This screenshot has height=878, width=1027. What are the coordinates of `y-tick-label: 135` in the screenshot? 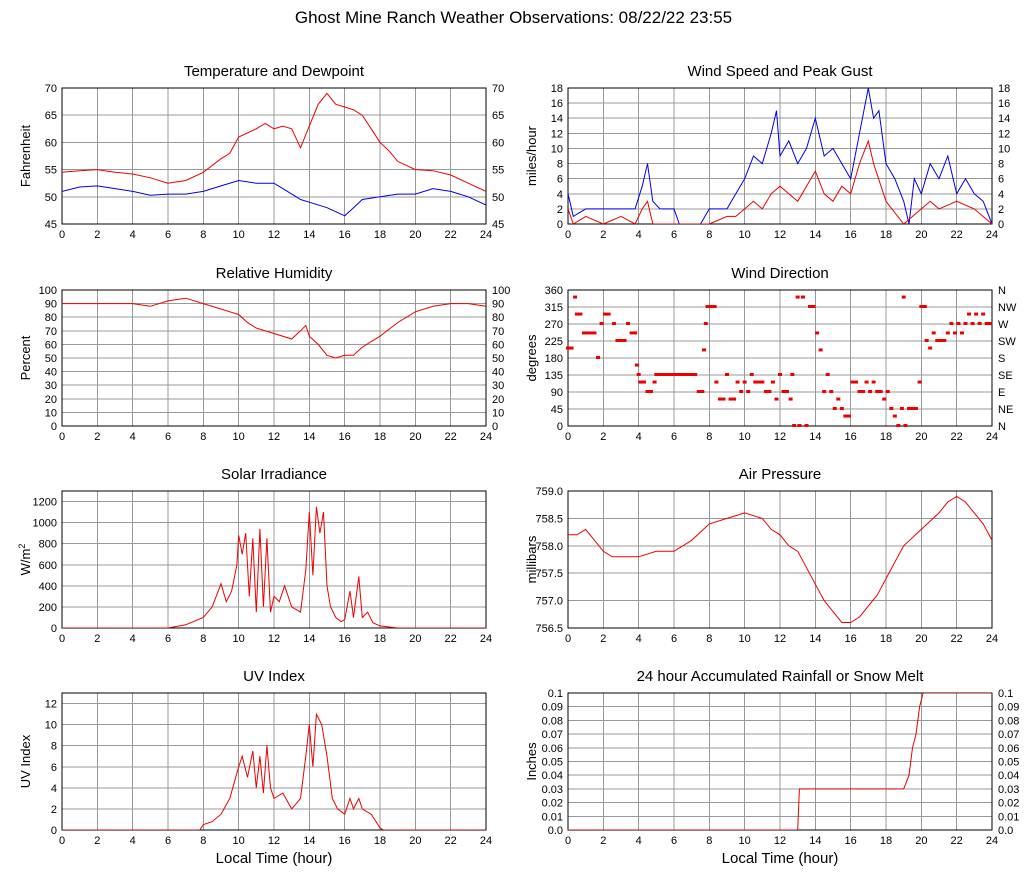 It's located at (554, 376).